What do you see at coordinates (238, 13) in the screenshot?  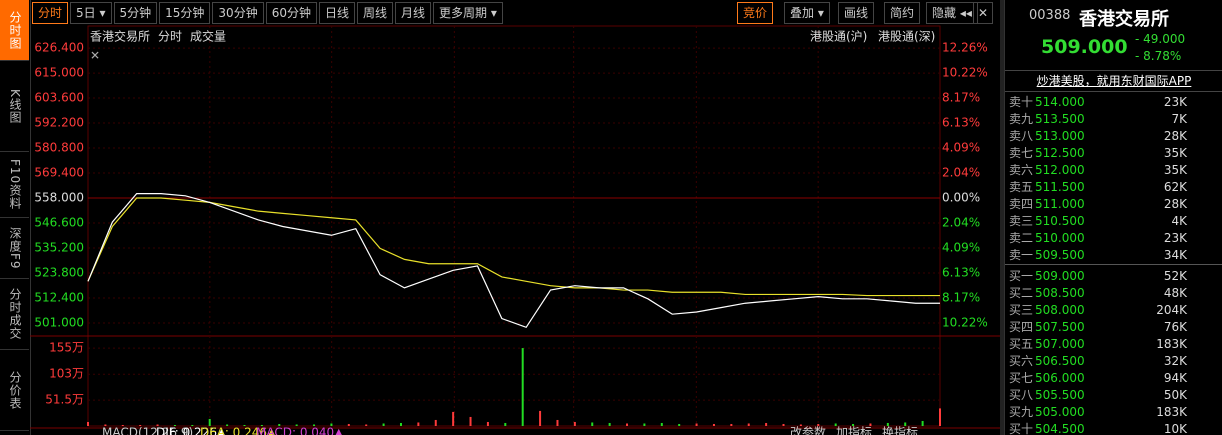 I see `toolbar-button: 30分钟` at bounding box center [238, 13].